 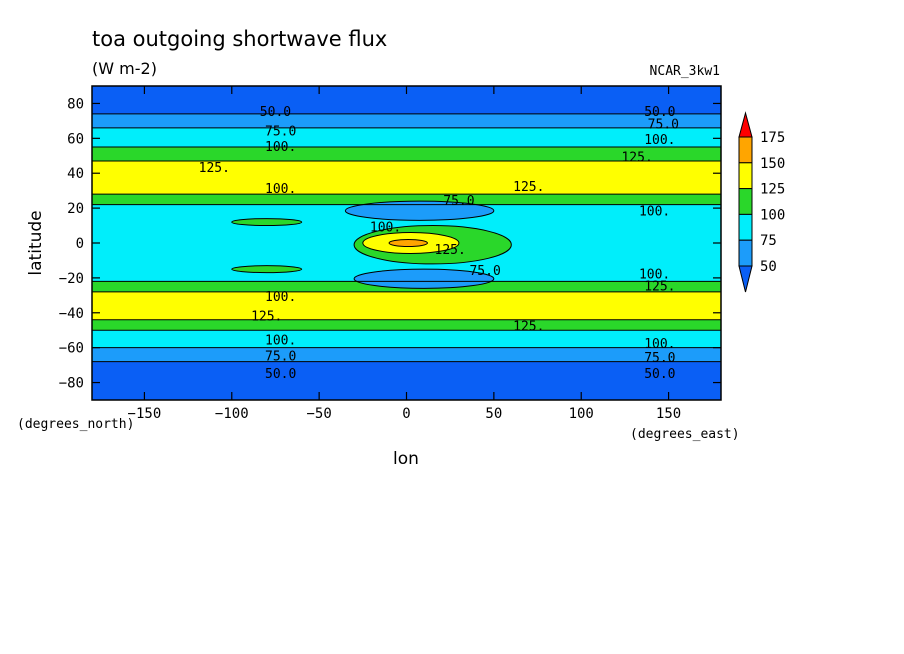 I want to click on x-tick-label: 0, so click(x=406, y=414).